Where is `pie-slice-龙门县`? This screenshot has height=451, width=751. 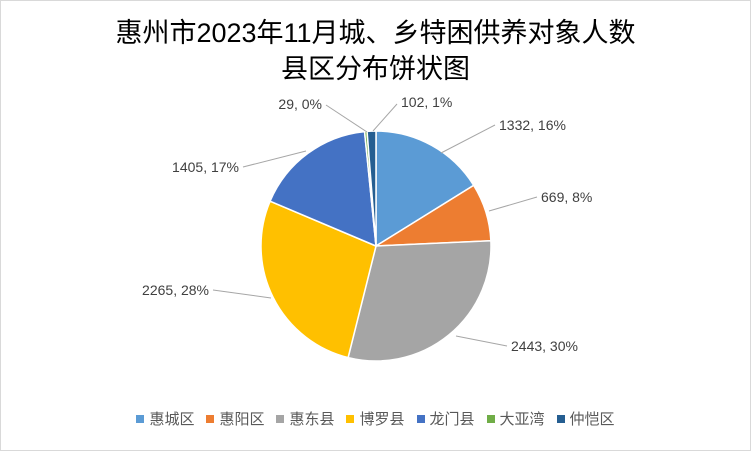 pie-slice-龙门县 is located at coordinates (323, 189).